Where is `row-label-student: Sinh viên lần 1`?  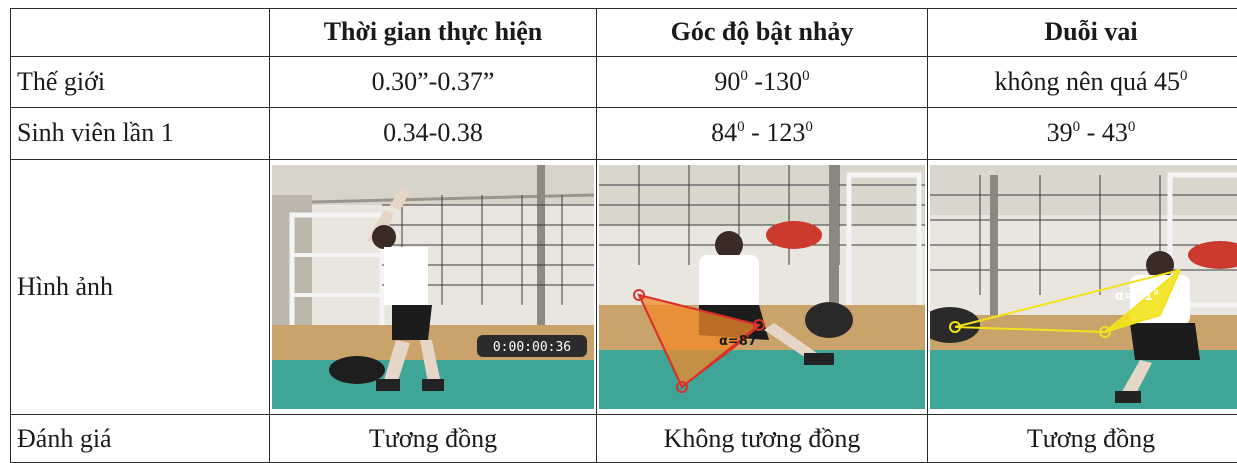 row-label-student: Sinh viên lần 1 is located at coordinates (140, 134).